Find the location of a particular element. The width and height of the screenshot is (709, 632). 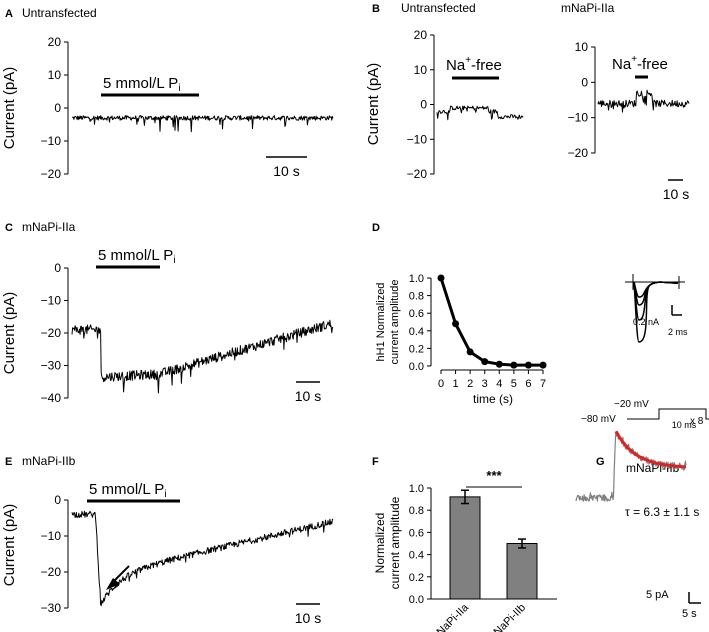

panel-e-pi-label: 5 mmol/L Pi is located at coordinates (128, 490).